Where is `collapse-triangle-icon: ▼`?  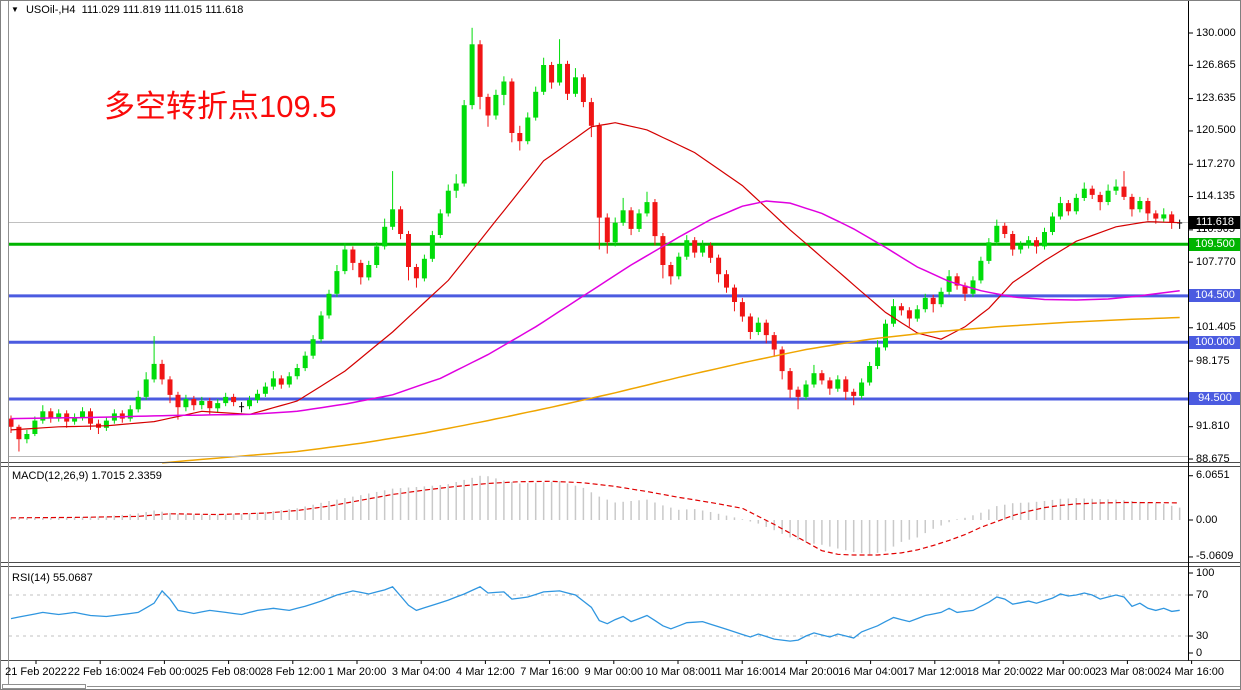 collapse-triangle-icon: ▼ is located at coordinates (15, 9).